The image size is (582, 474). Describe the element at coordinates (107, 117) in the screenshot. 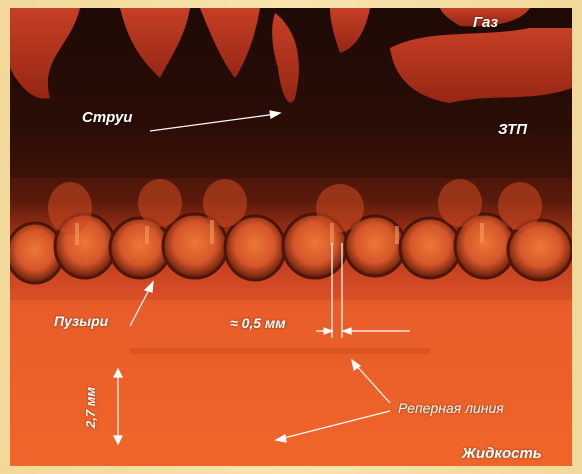

I see `label-jets: Струи` at that location.